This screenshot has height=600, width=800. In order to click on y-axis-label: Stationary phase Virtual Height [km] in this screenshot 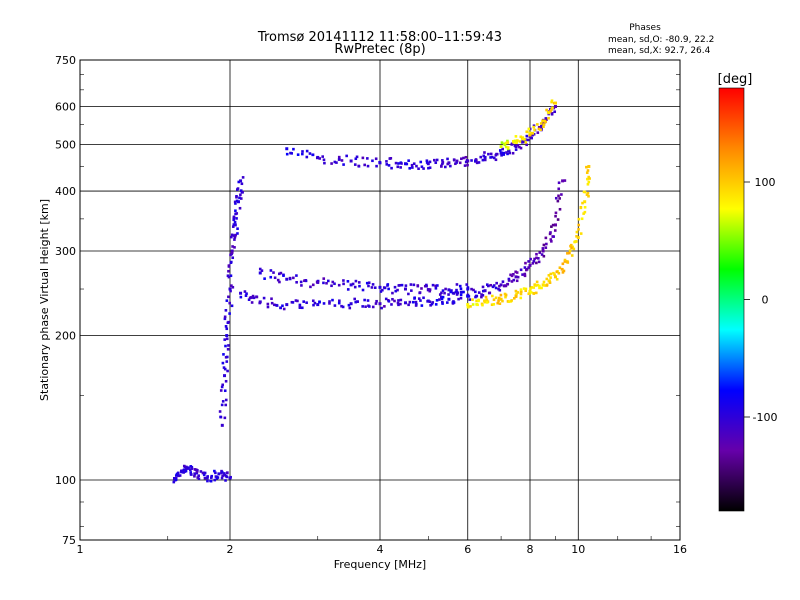, I will do `click(44, 300)`.